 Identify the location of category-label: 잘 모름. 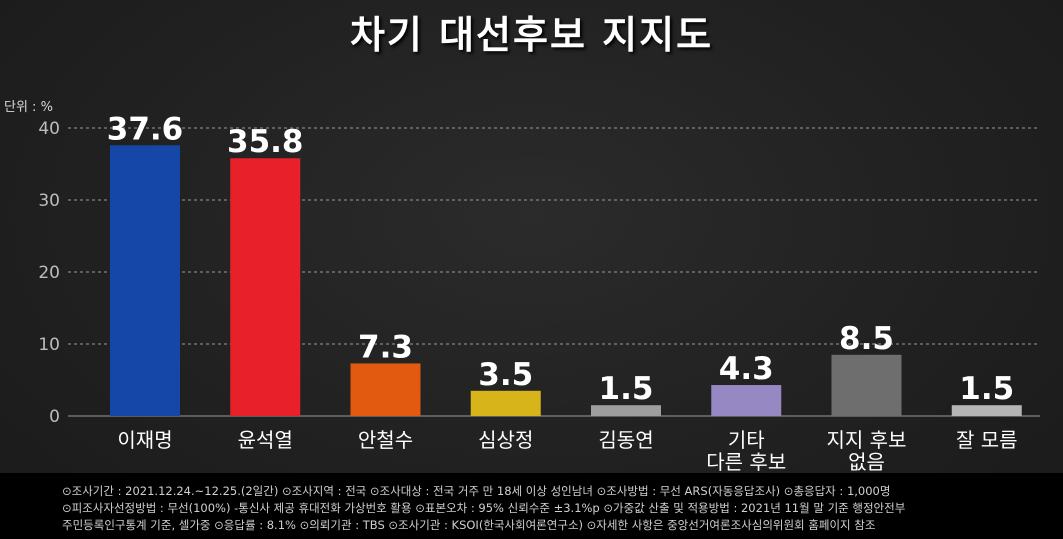
(987, 440).